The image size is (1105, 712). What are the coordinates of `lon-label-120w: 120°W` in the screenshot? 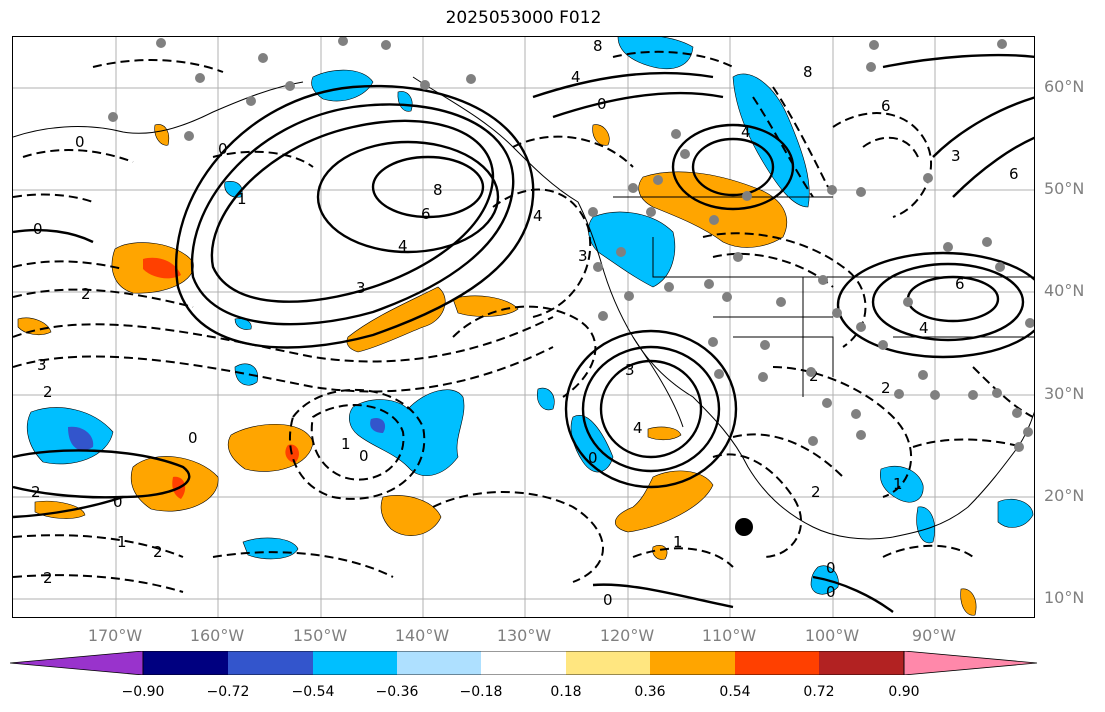 It's located at (627, 635).